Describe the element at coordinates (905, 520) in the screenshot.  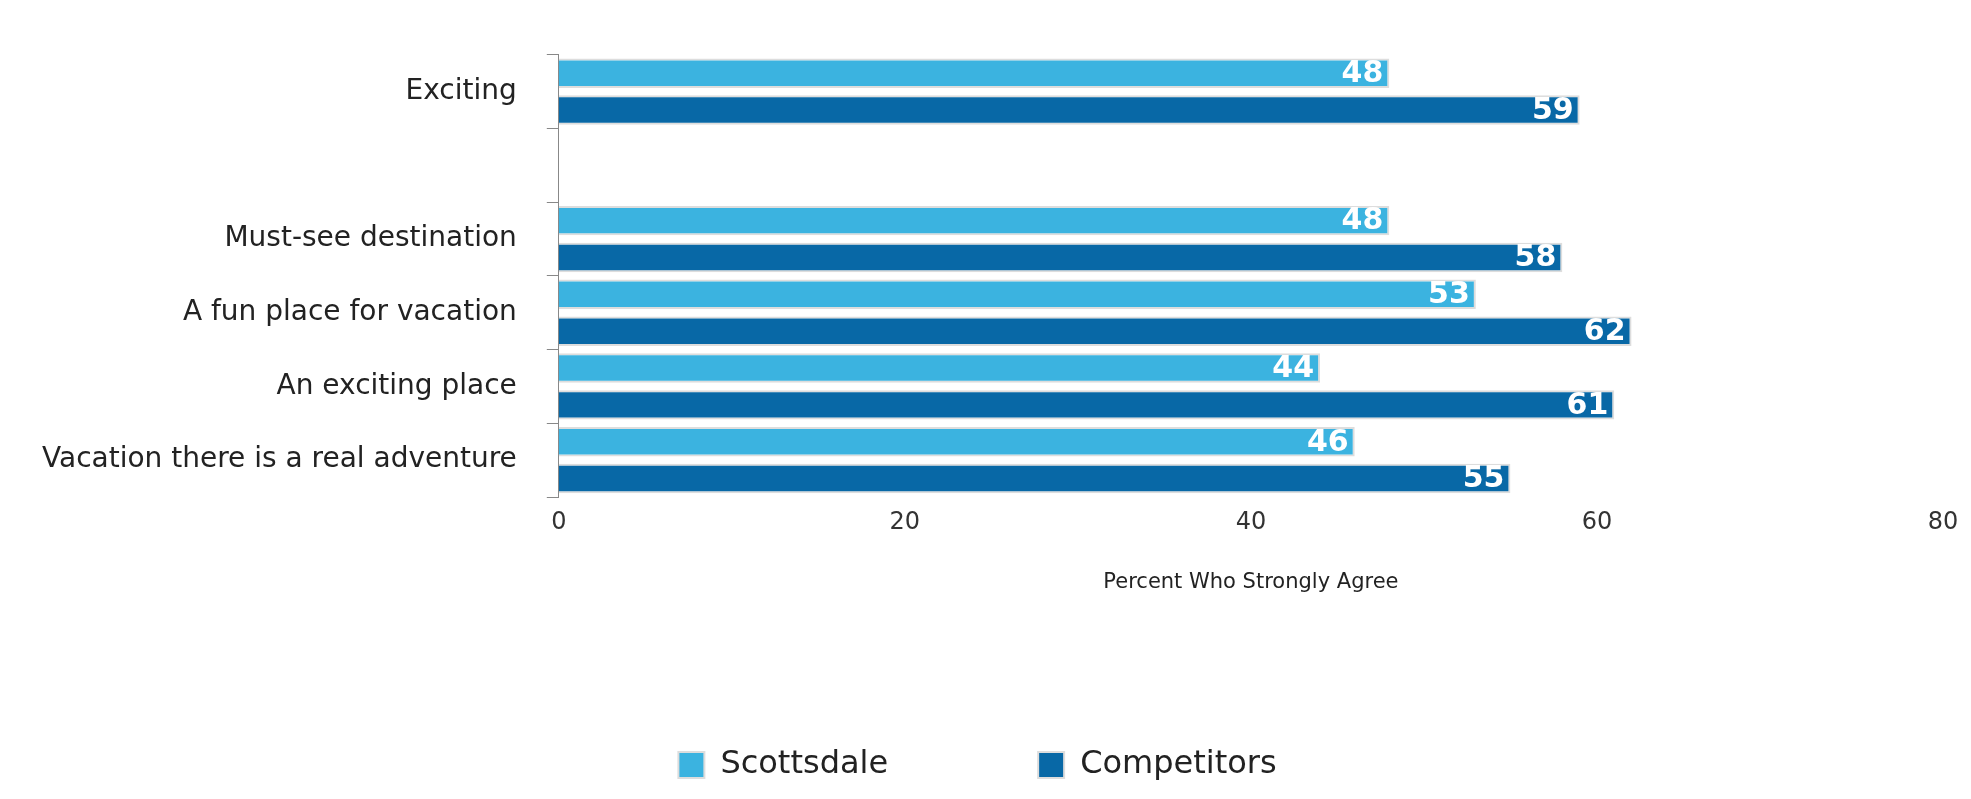
I see `x-tick-label: 20` at that location.